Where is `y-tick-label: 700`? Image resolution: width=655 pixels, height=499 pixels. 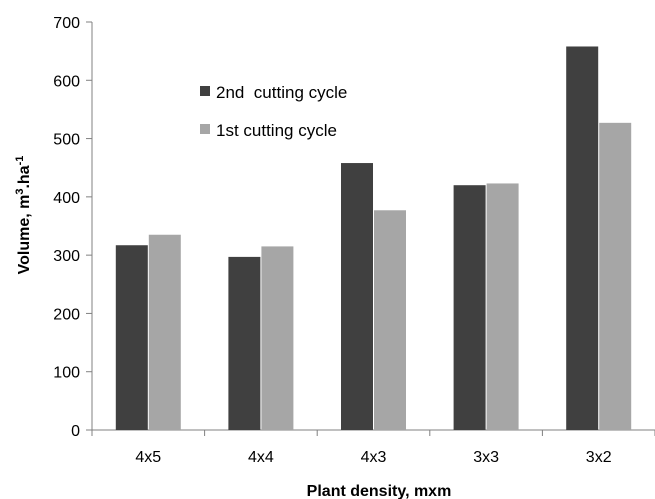 y-tick-label: 700 is located at coordinates (66, 23).